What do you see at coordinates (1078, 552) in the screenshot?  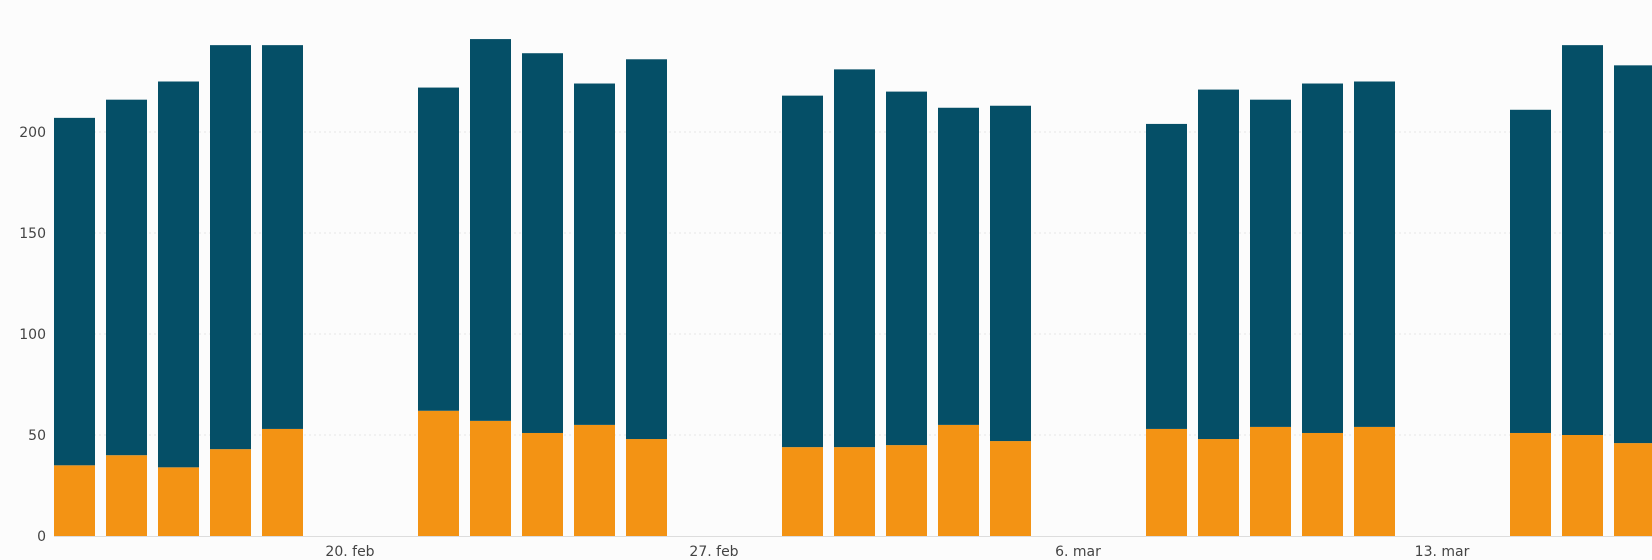 I see `x-tick-label: 6. mar` at bounding box center [1078, 552].